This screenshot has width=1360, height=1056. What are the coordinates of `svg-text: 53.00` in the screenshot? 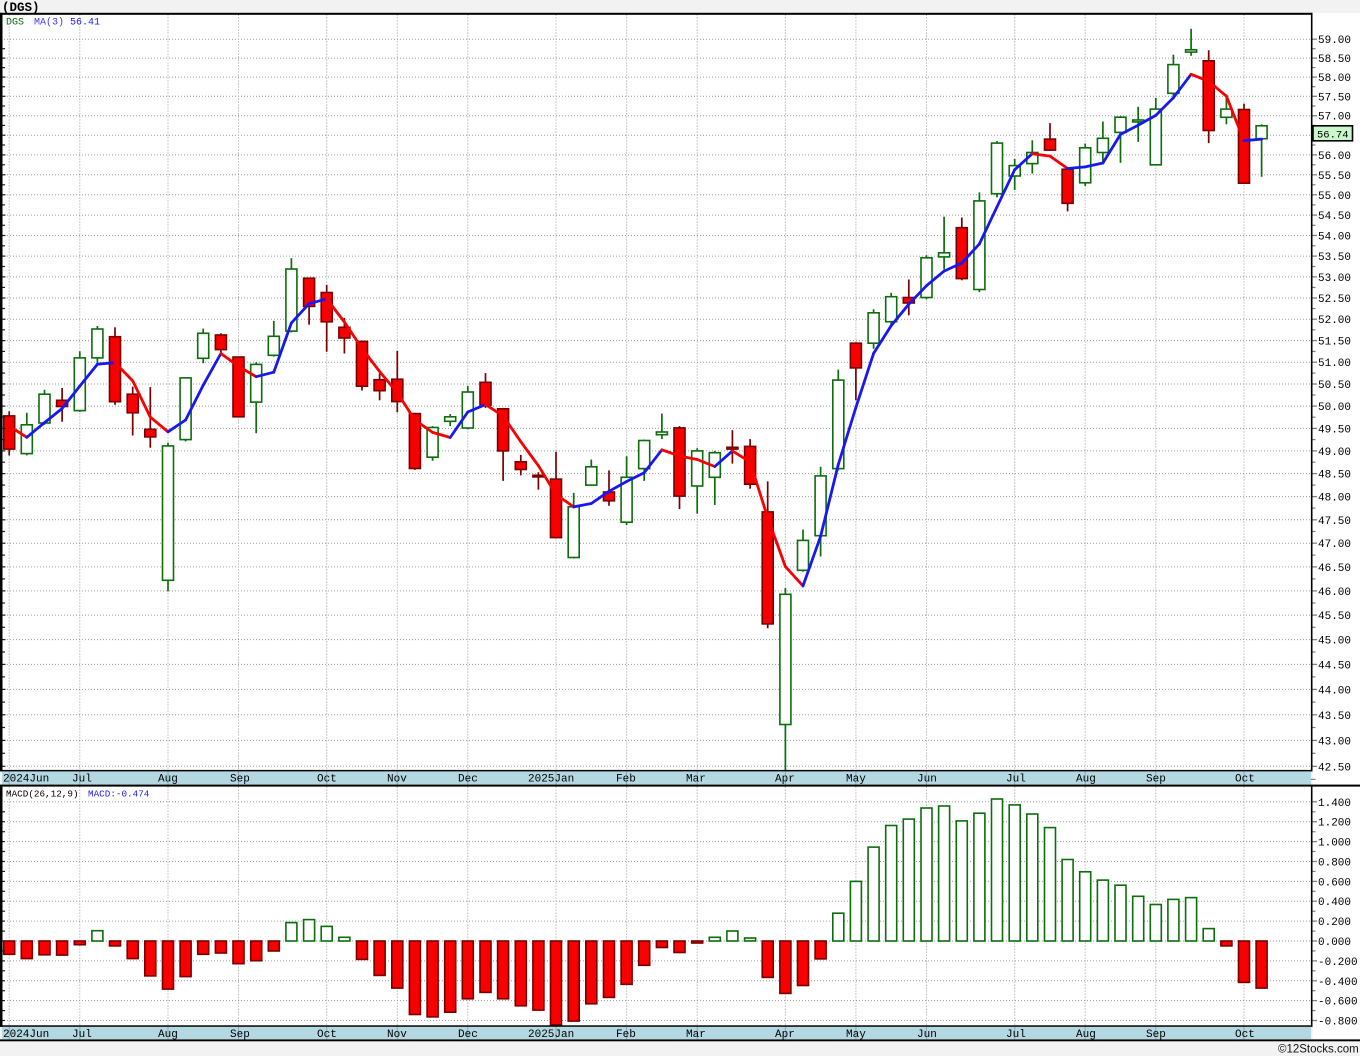 It's located at (1334, 279).